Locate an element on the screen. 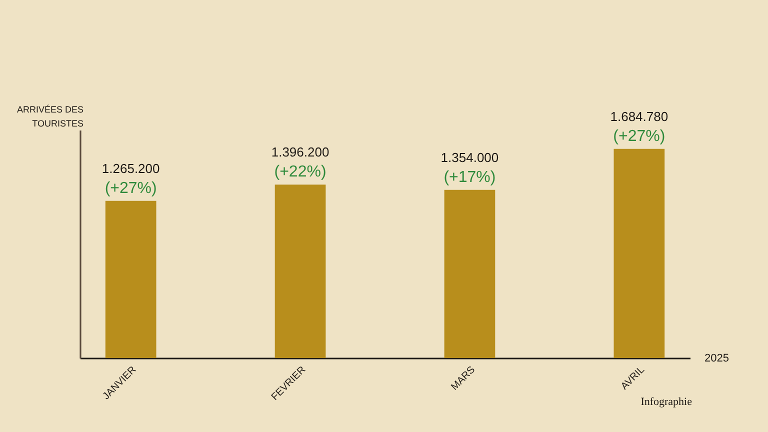  annotation: (+17%) is located at coordinates (470, 177).